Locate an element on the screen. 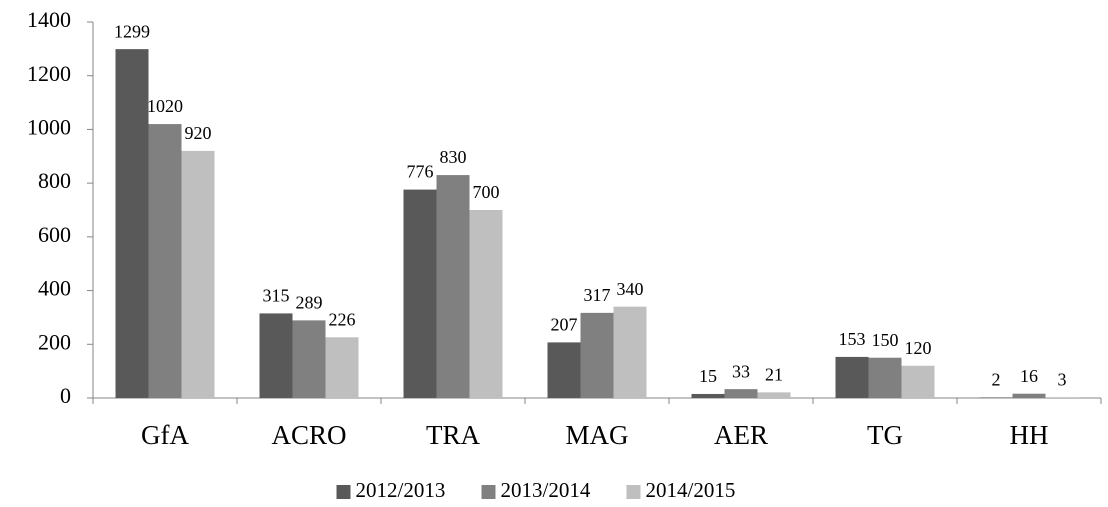 This screenshot has width=1108, height=507. legend-label: 2014/2015 is located at coordinates (691, 490).